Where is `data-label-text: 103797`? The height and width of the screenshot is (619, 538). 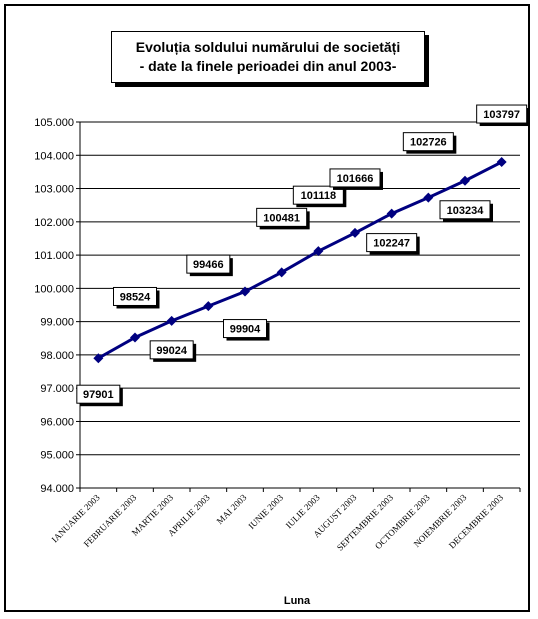
data-label-text: 103797 is located at coordinates (501, 115).